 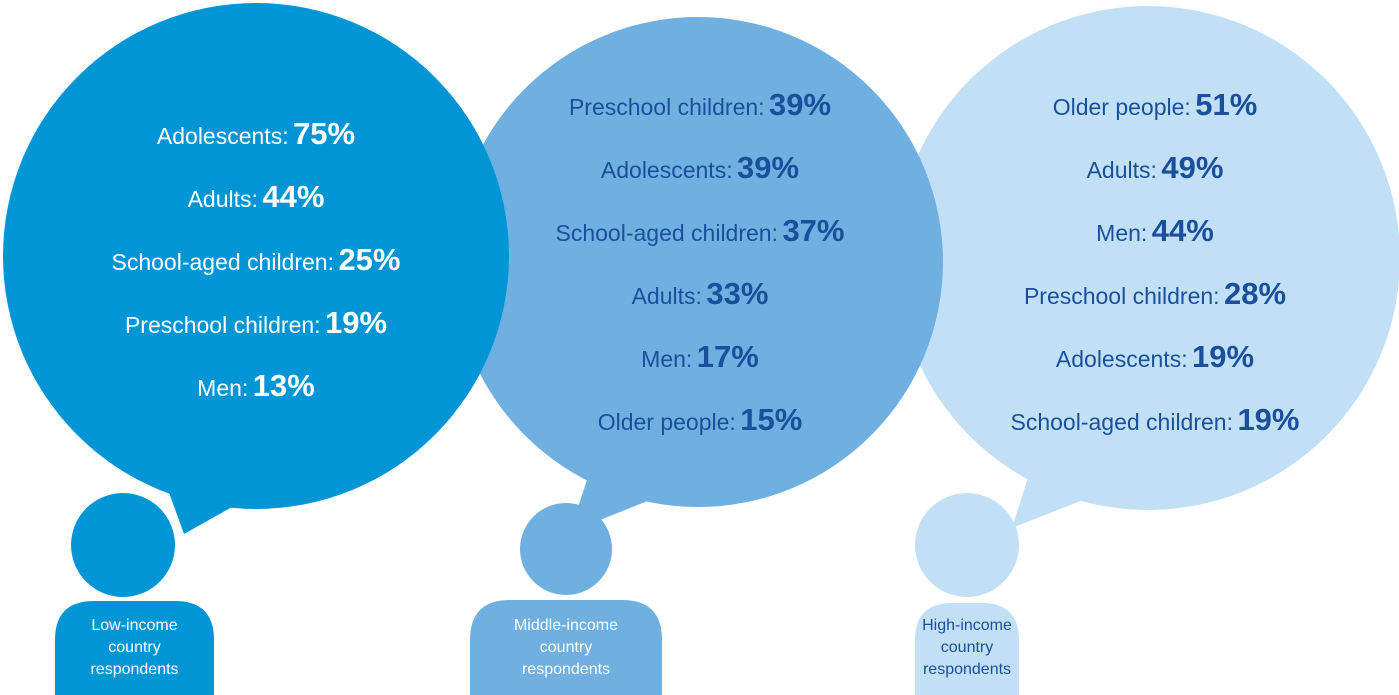 I want to click on list-item: Adults: 33%, so click(x=700, y=293).